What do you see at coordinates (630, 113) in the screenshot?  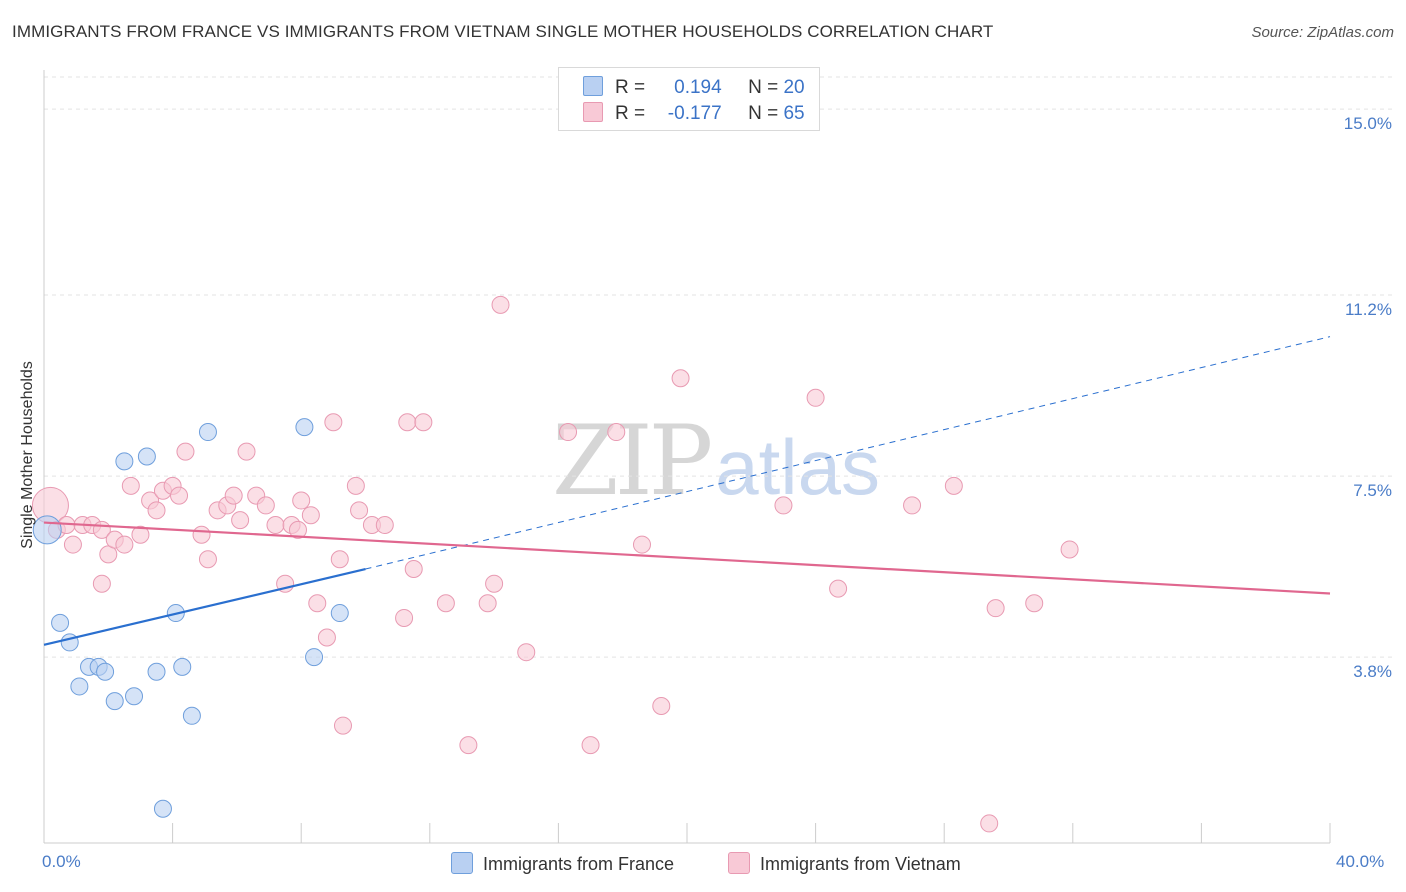 I see `legend-r-label-vietnam: R =` at bounding box center [630, 113].